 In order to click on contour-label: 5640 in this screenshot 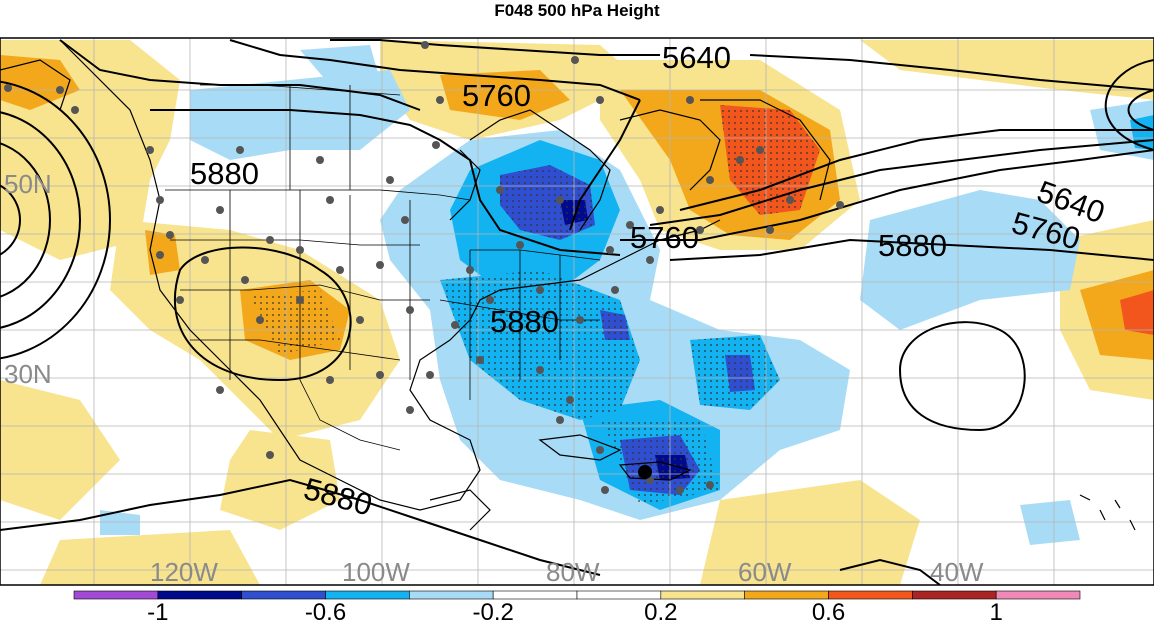, I will do `click(696, 57)`.